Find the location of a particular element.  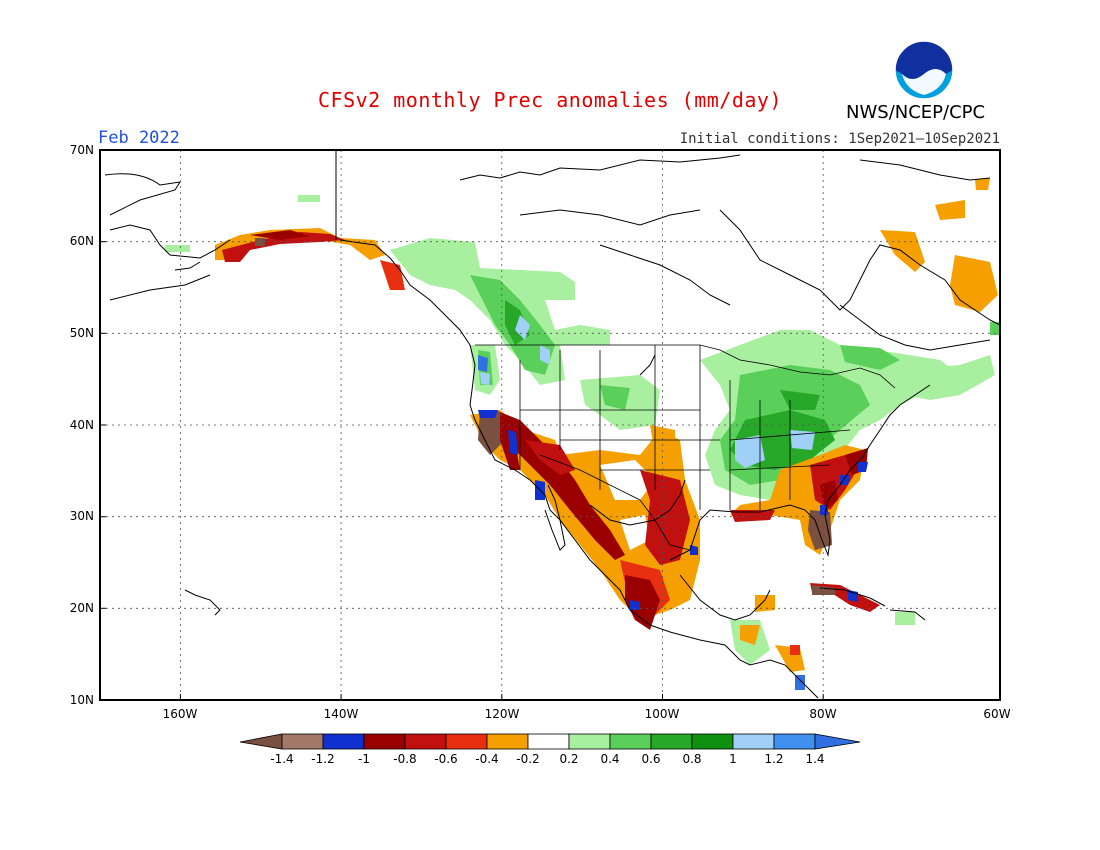

colorbar is located at coordinates (550, 741).